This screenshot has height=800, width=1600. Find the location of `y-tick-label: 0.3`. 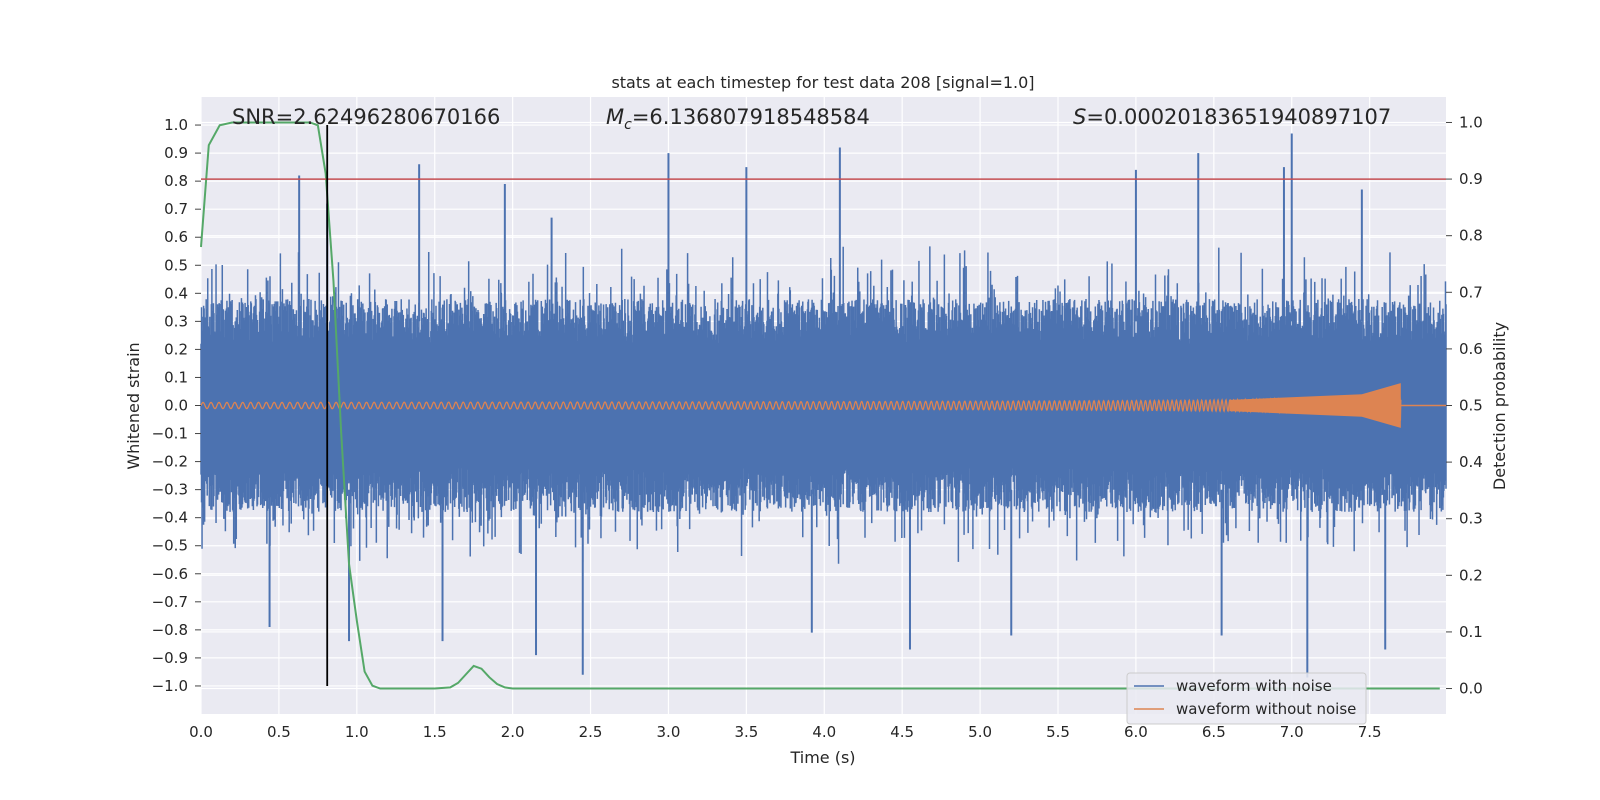

y-tick-label: 0.3 is located at coordinates (176, 321).